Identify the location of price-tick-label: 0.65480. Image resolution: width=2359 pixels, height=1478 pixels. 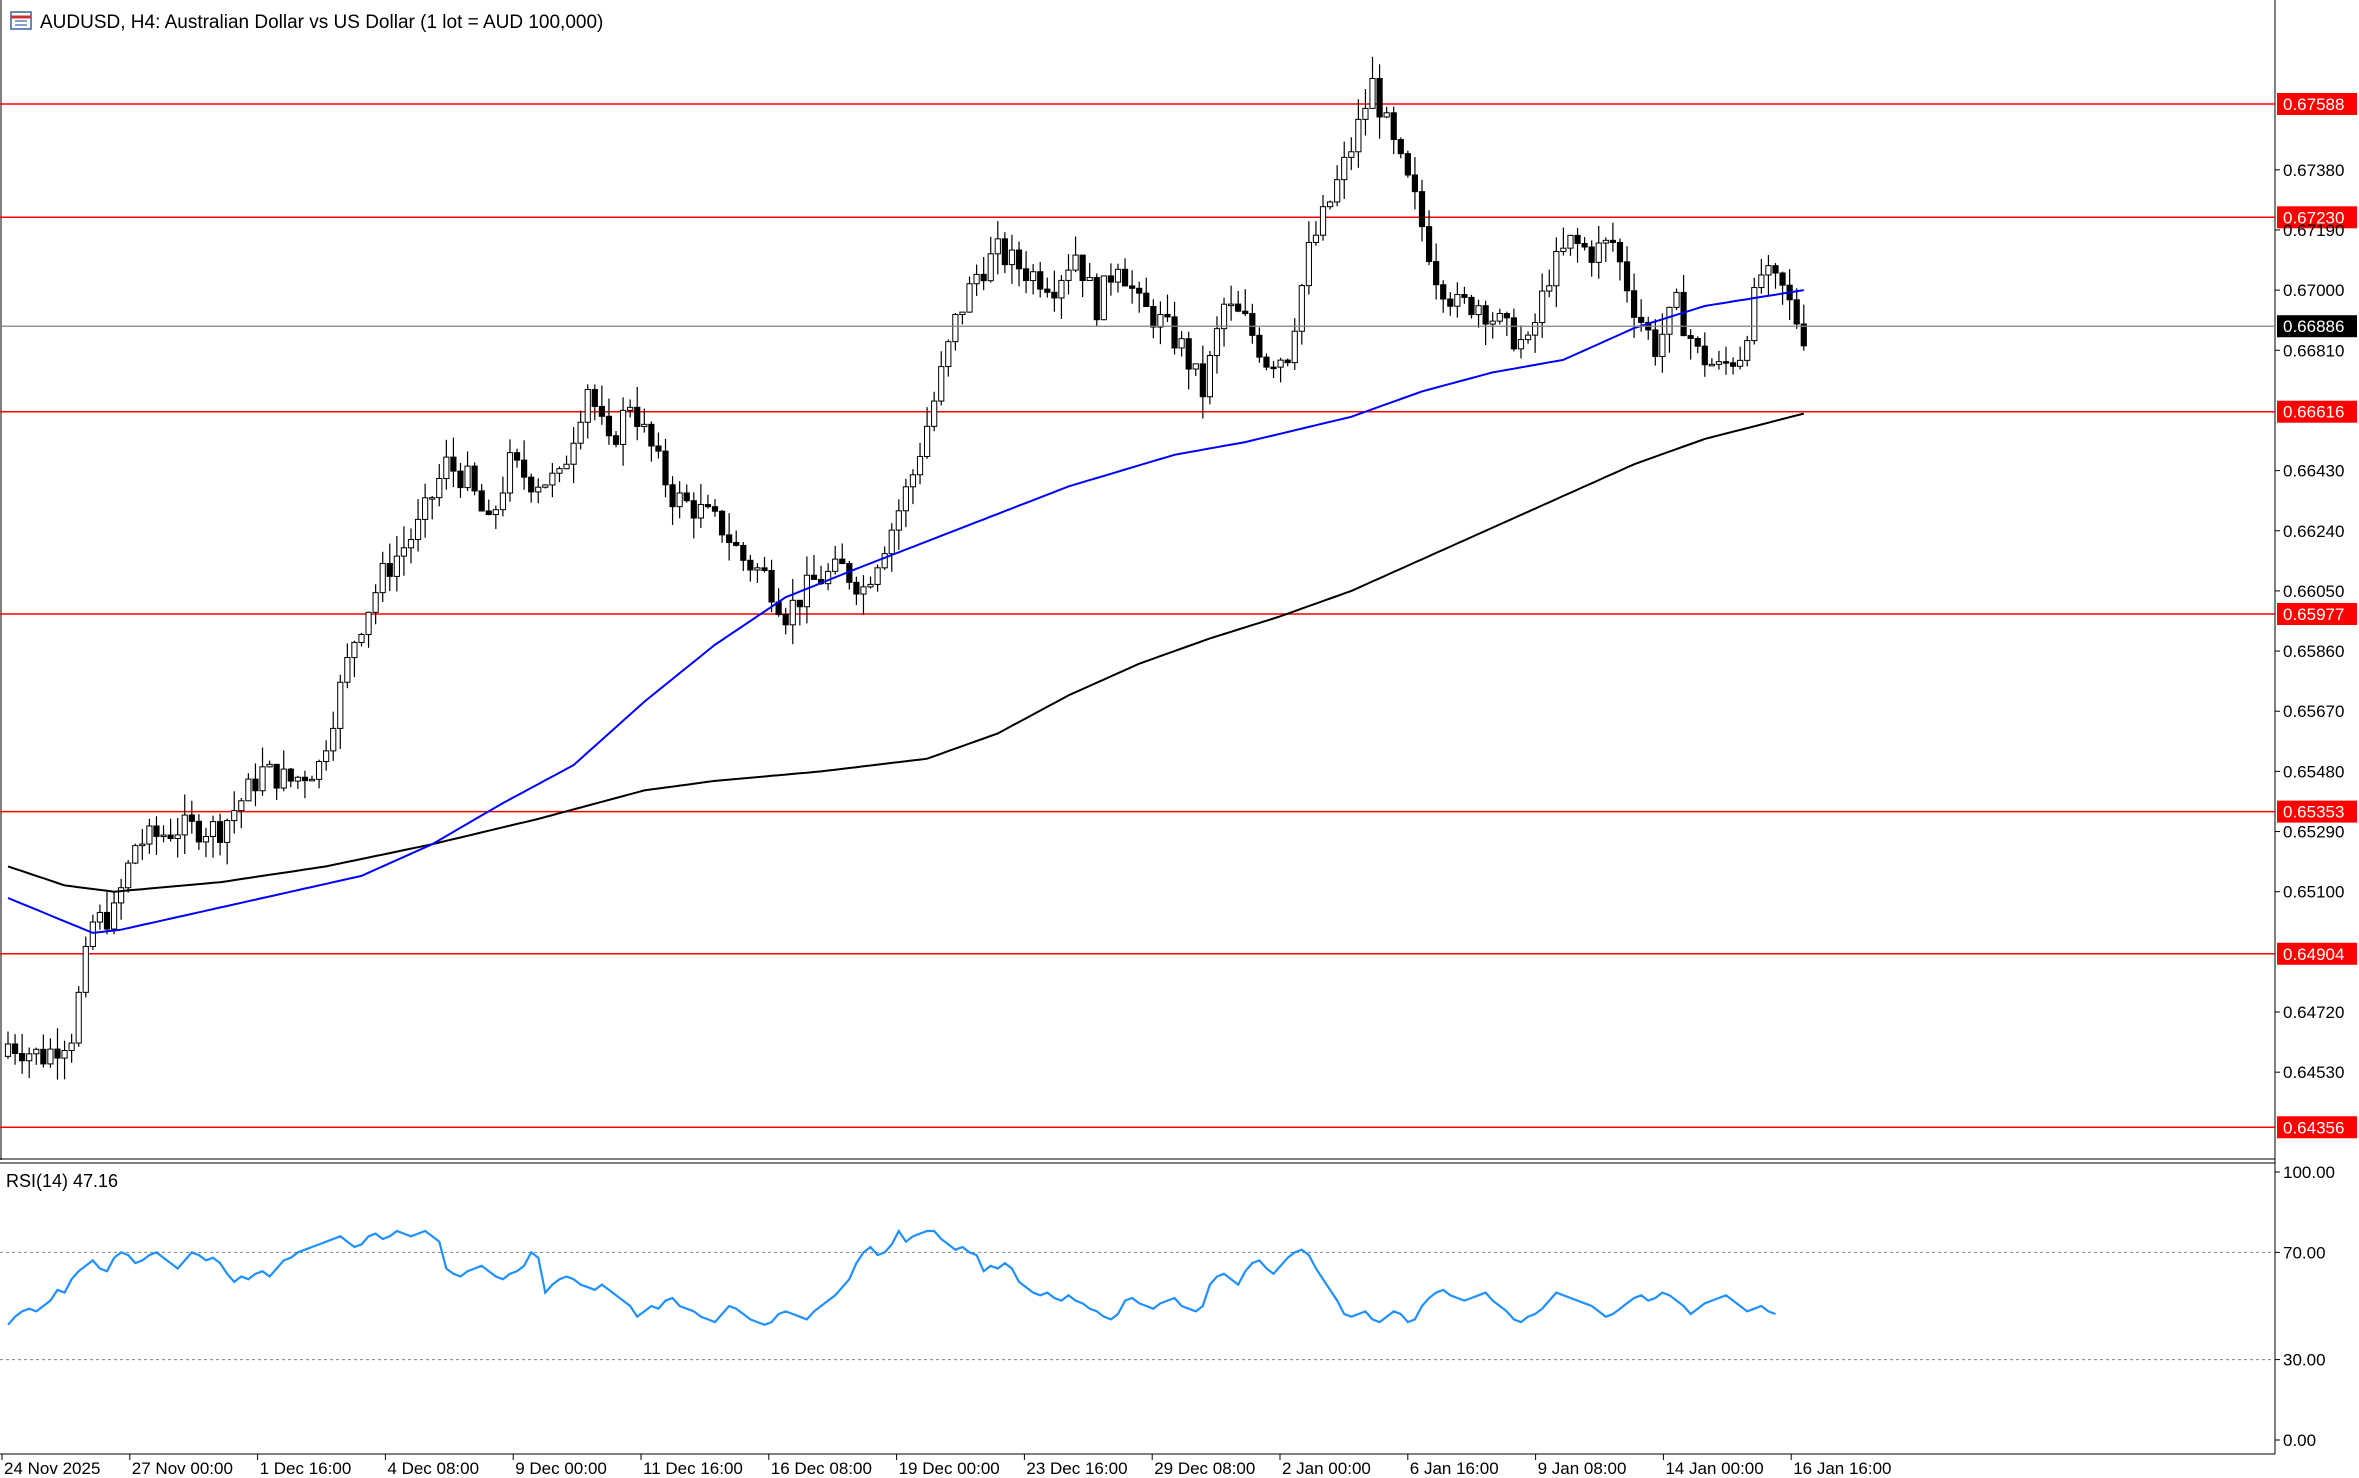
(2313, 771).